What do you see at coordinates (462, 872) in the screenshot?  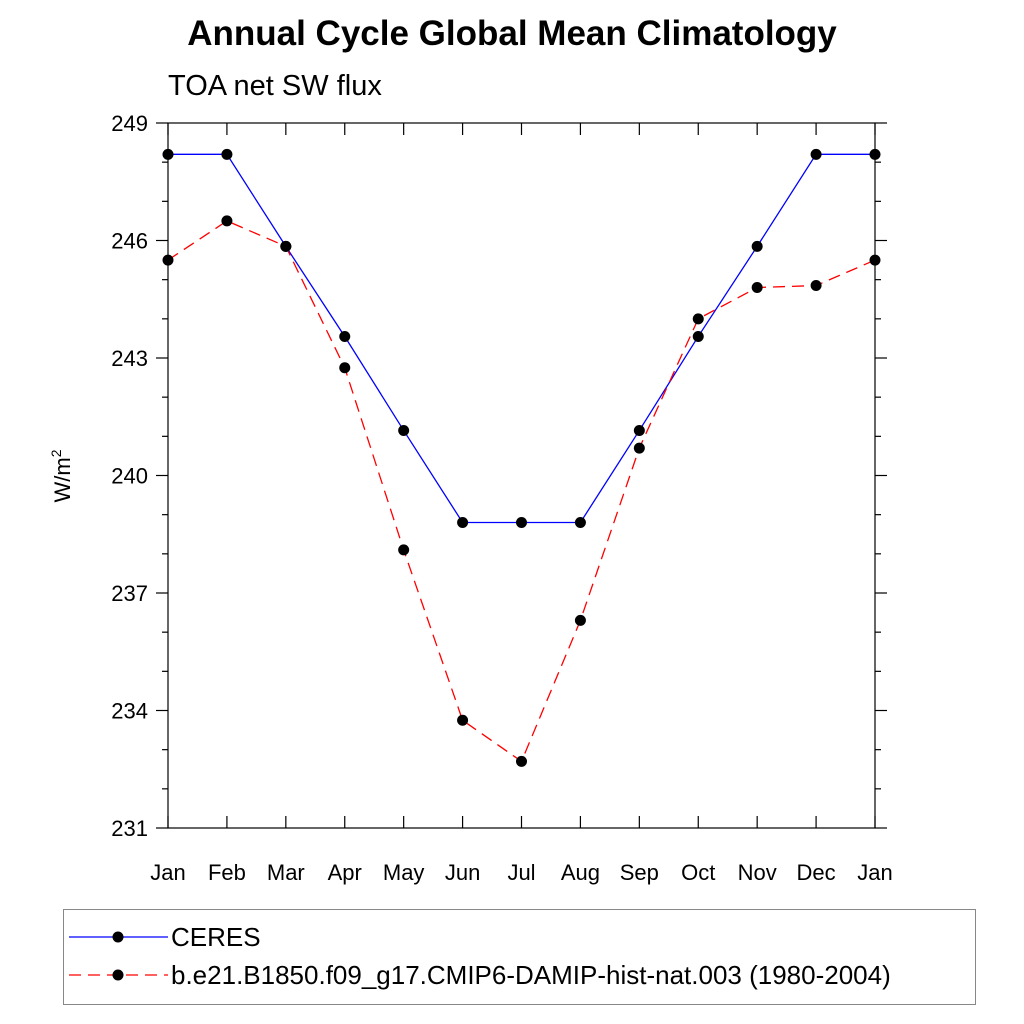 I see `x-tick-label: Jun` at bounding box center [462, 872].